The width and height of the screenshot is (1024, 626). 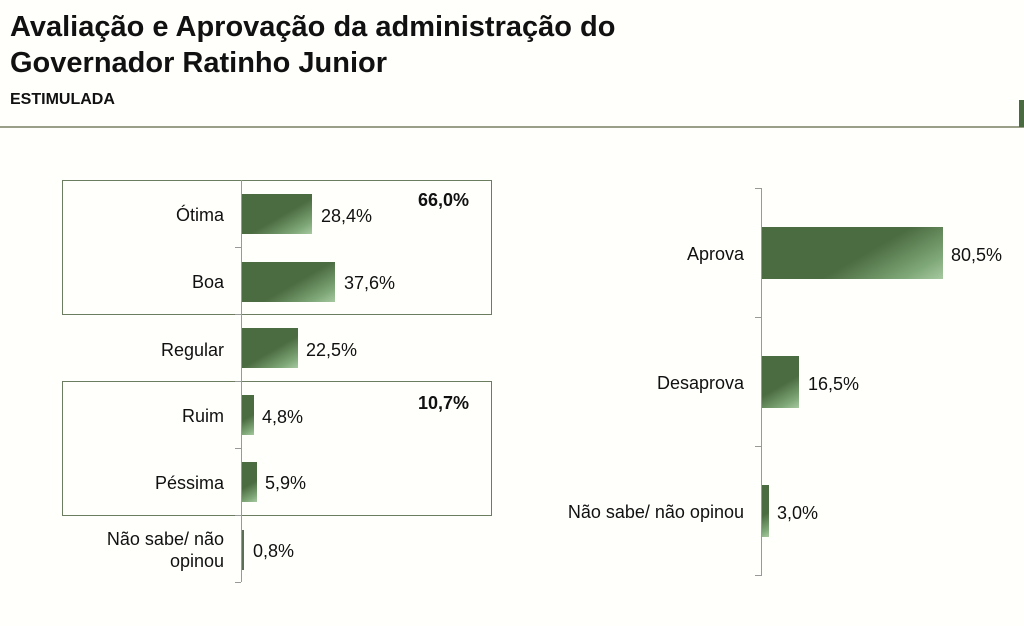 I want to click on category-label-nao-sabe-line2: opinou, so click(x=196, y=561).